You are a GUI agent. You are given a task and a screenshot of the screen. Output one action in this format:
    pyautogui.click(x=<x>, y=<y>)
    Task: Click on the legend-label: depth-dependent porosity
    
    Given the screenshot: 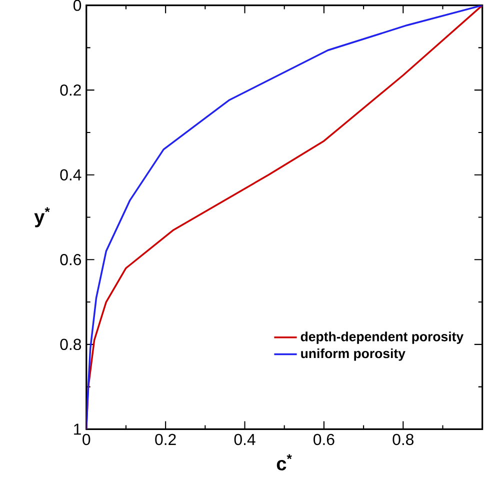 What is the action you would take?
    pyautogui.click(x=382, y=337)
    